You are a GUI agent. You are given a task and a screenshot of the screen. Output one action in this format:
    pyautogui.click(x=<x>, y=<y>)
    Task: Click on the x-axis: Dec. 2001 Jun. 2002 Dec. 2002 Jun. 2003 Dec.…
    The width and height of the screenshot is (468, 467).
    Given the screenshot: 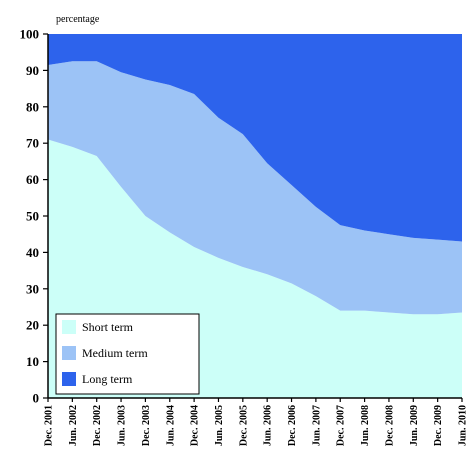 What is the action you would take?
    pyautogui.click(x=256, y=421)
    